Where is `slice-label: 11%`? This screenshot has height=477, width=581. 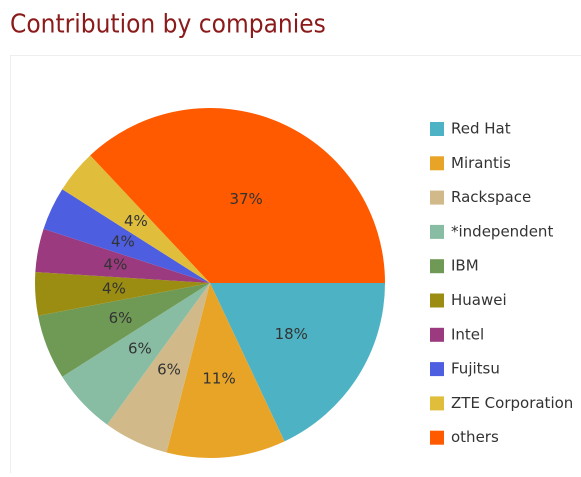 slice-label: 11% is located at coordinates (218, 378).